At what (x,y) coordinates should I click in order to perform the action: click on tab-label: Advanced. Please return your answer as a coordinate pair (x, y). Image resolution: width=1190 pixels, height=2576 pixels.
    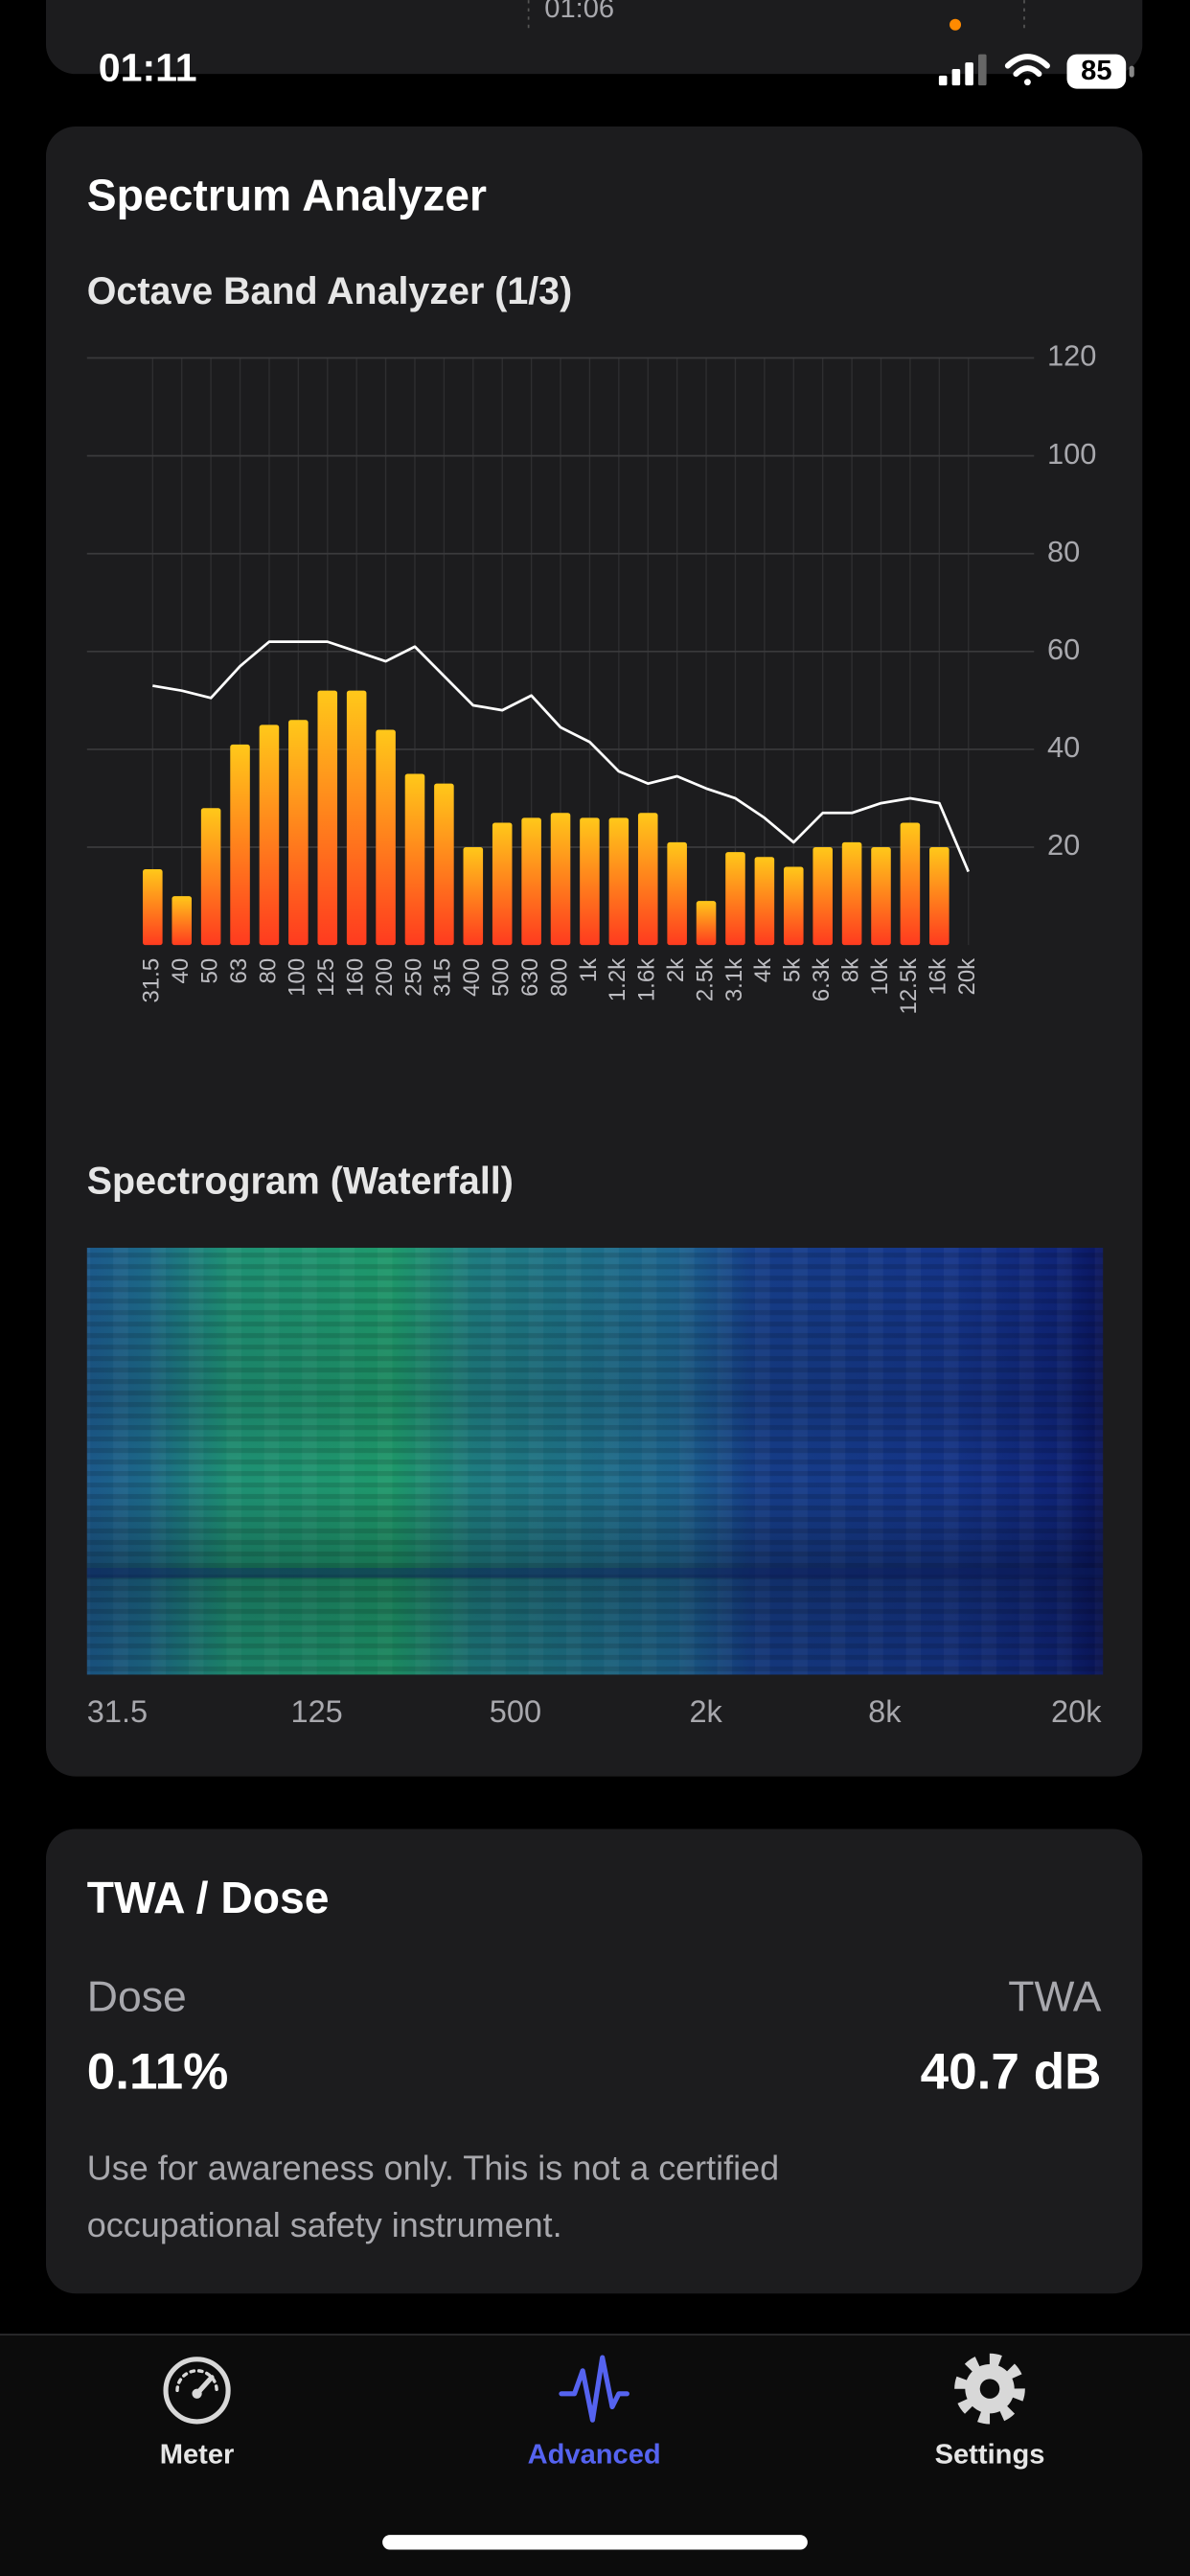
    Looking at the image, I should click on (594, 2455).